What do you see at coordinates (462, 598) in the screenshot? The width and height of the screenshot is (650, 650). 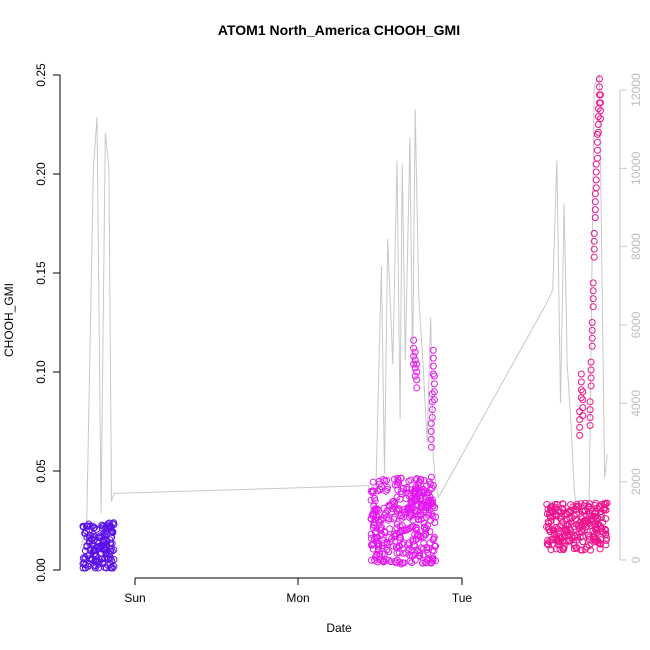 I see `x-tick-label: Tue` at bounding box center [462, 598].